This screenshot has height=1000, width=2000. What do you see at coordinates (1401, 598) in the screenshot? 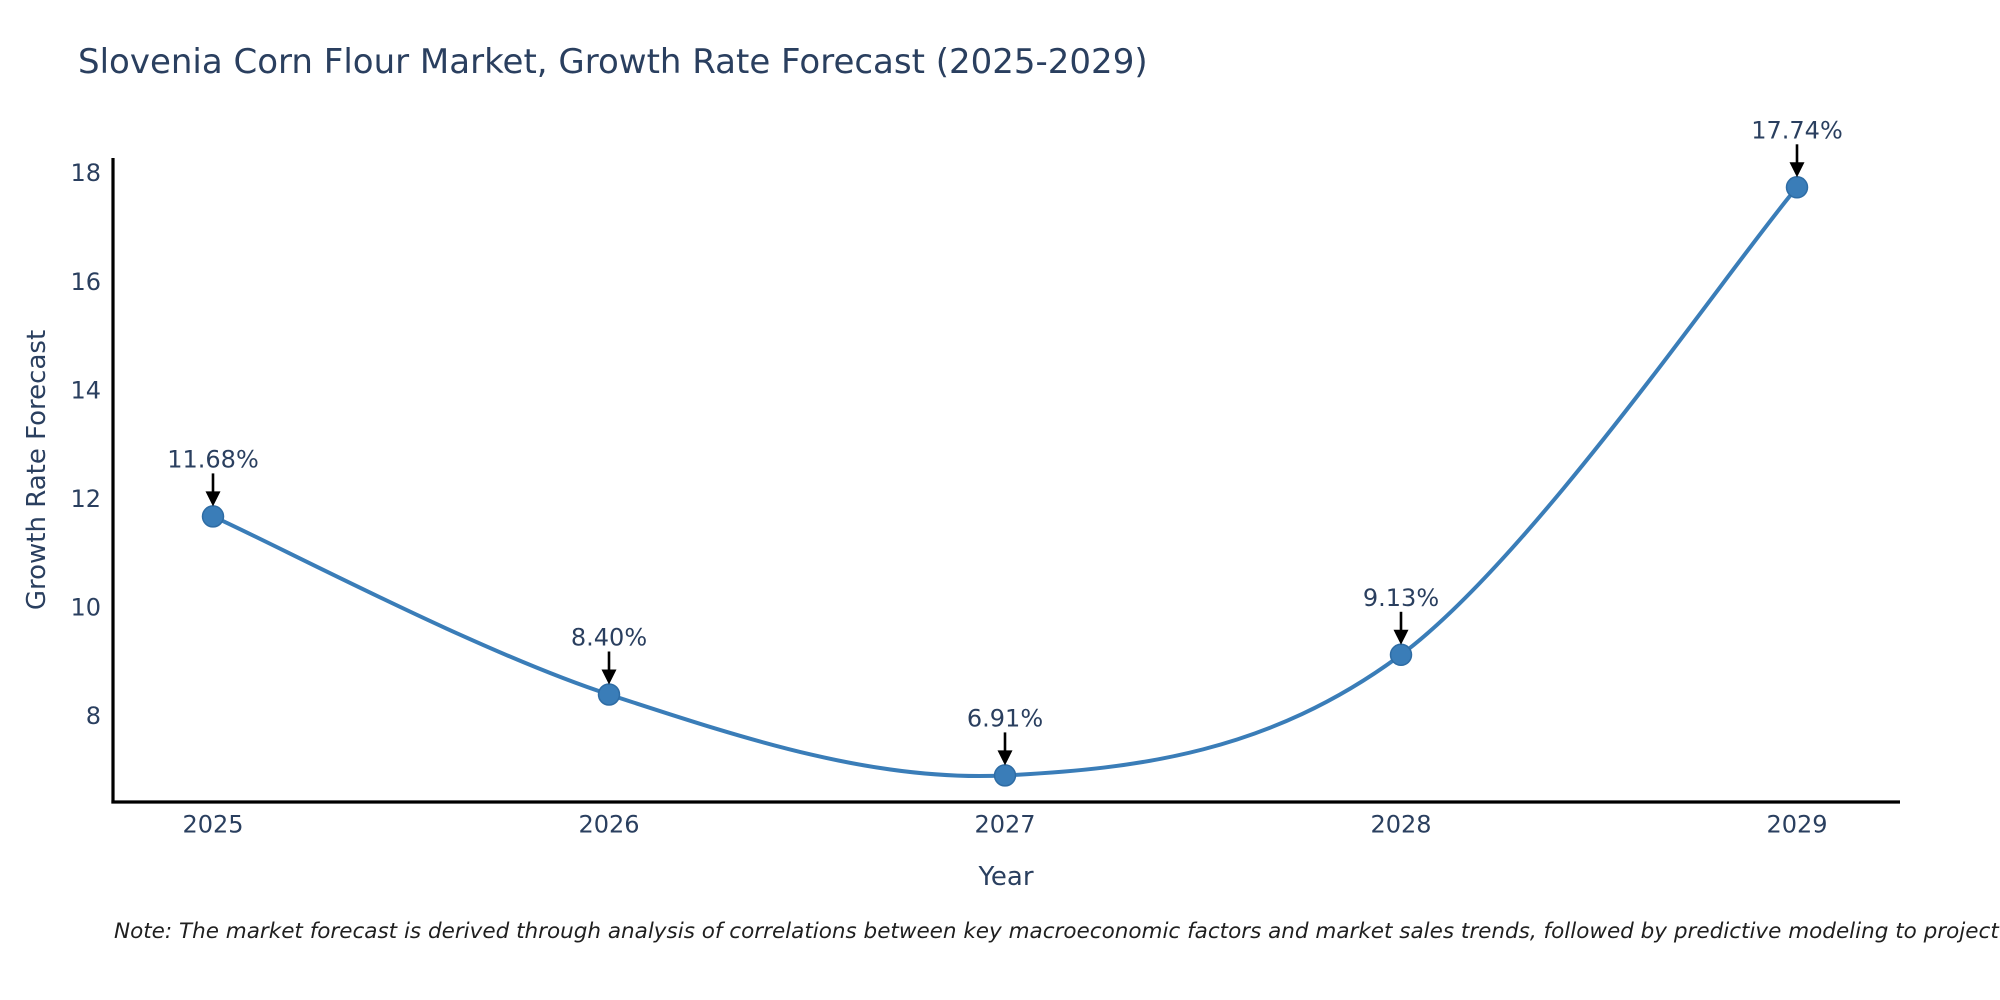
I see `annotation-label: 9.13%` at bounding box center [1401, 598].